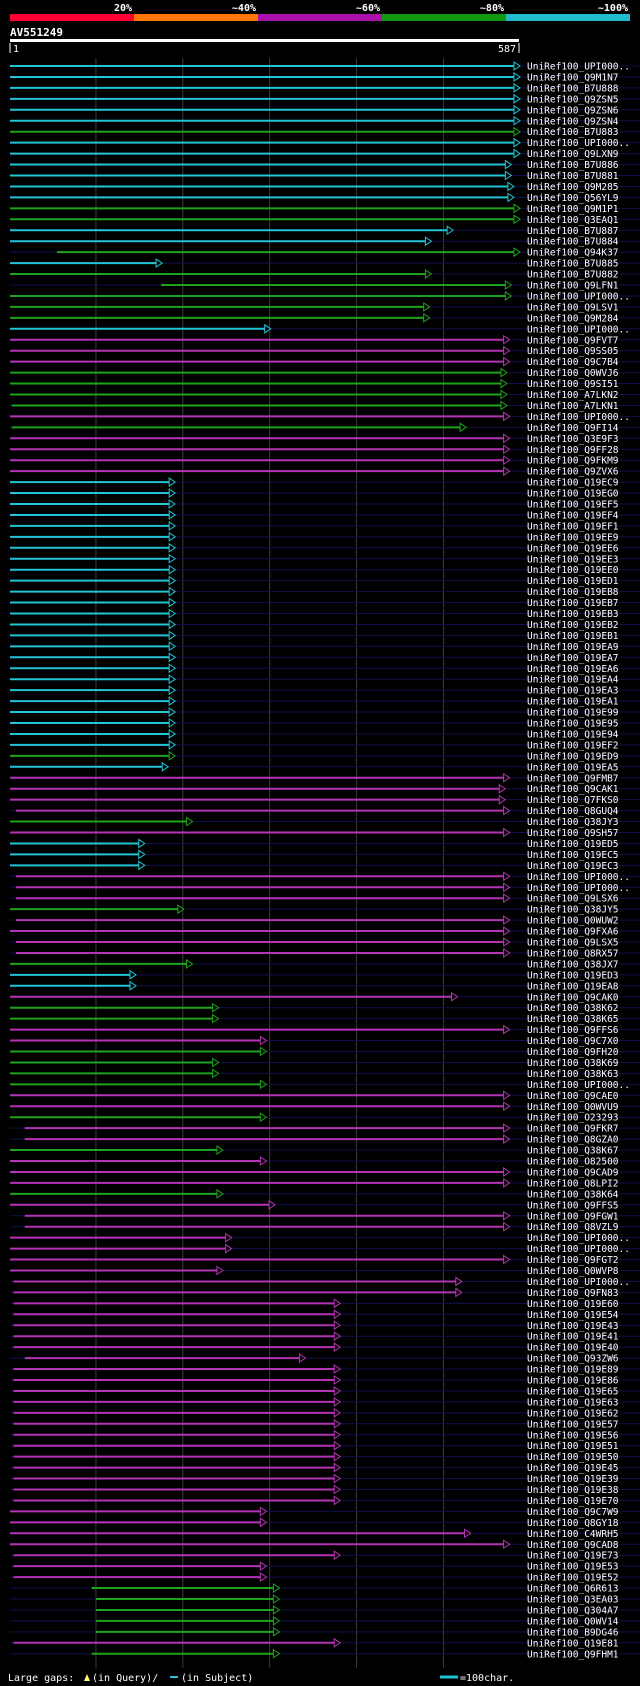 The width and height of the screenshot is (640, 1686). What do you see at coordinates (573, 1545) in the screenshot?
I see `hit-label: UniRef100_Q9CAD8` at bounding box center [573, 1545].